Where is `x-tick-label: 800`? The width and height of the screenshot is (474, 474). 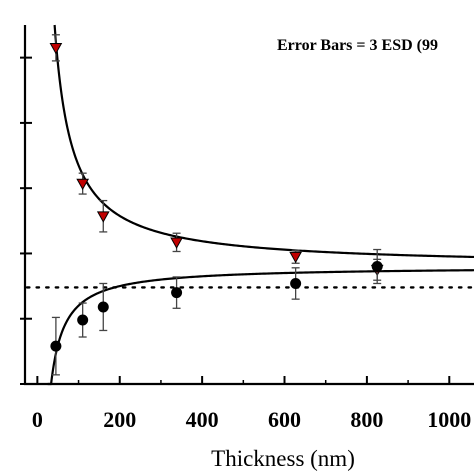 x-tick-label: 800 is located at coordinates (366, 419).